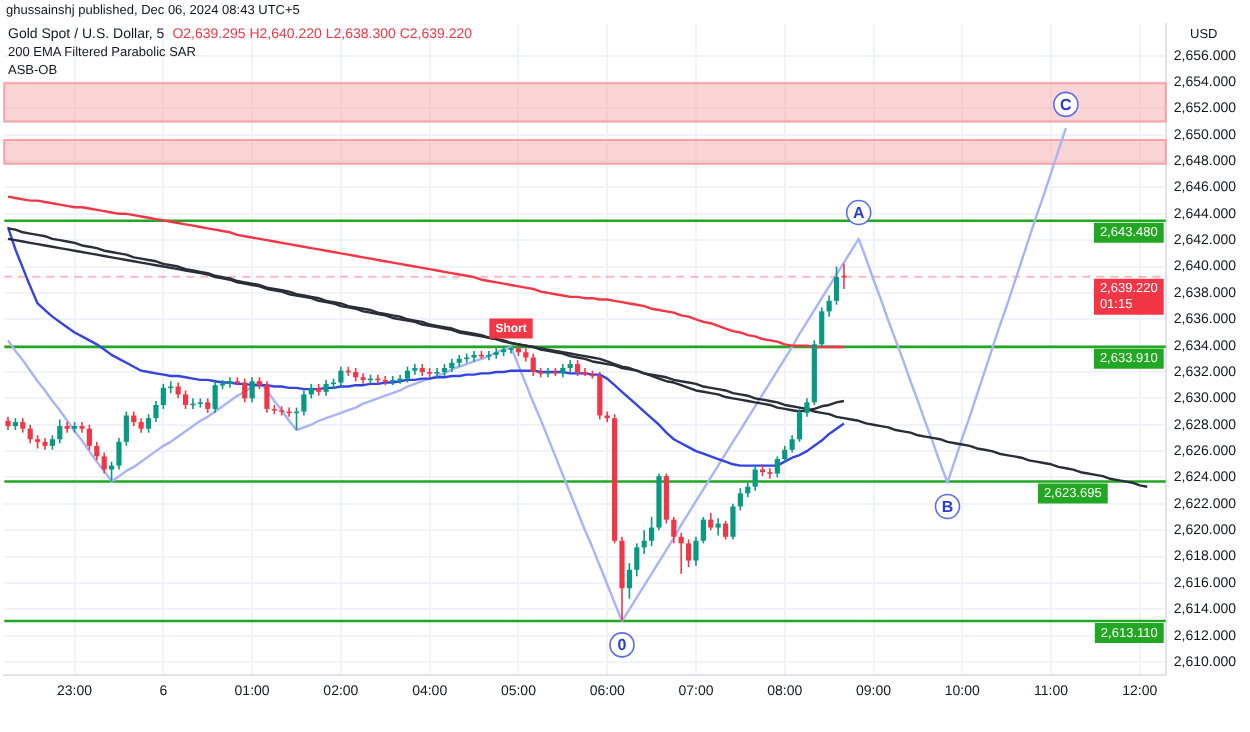 The width and height of the screenshot is (1250, 732). Describe the element at coordinates (622, 645) in the screenshot. I see `annotation: 0` at that location.